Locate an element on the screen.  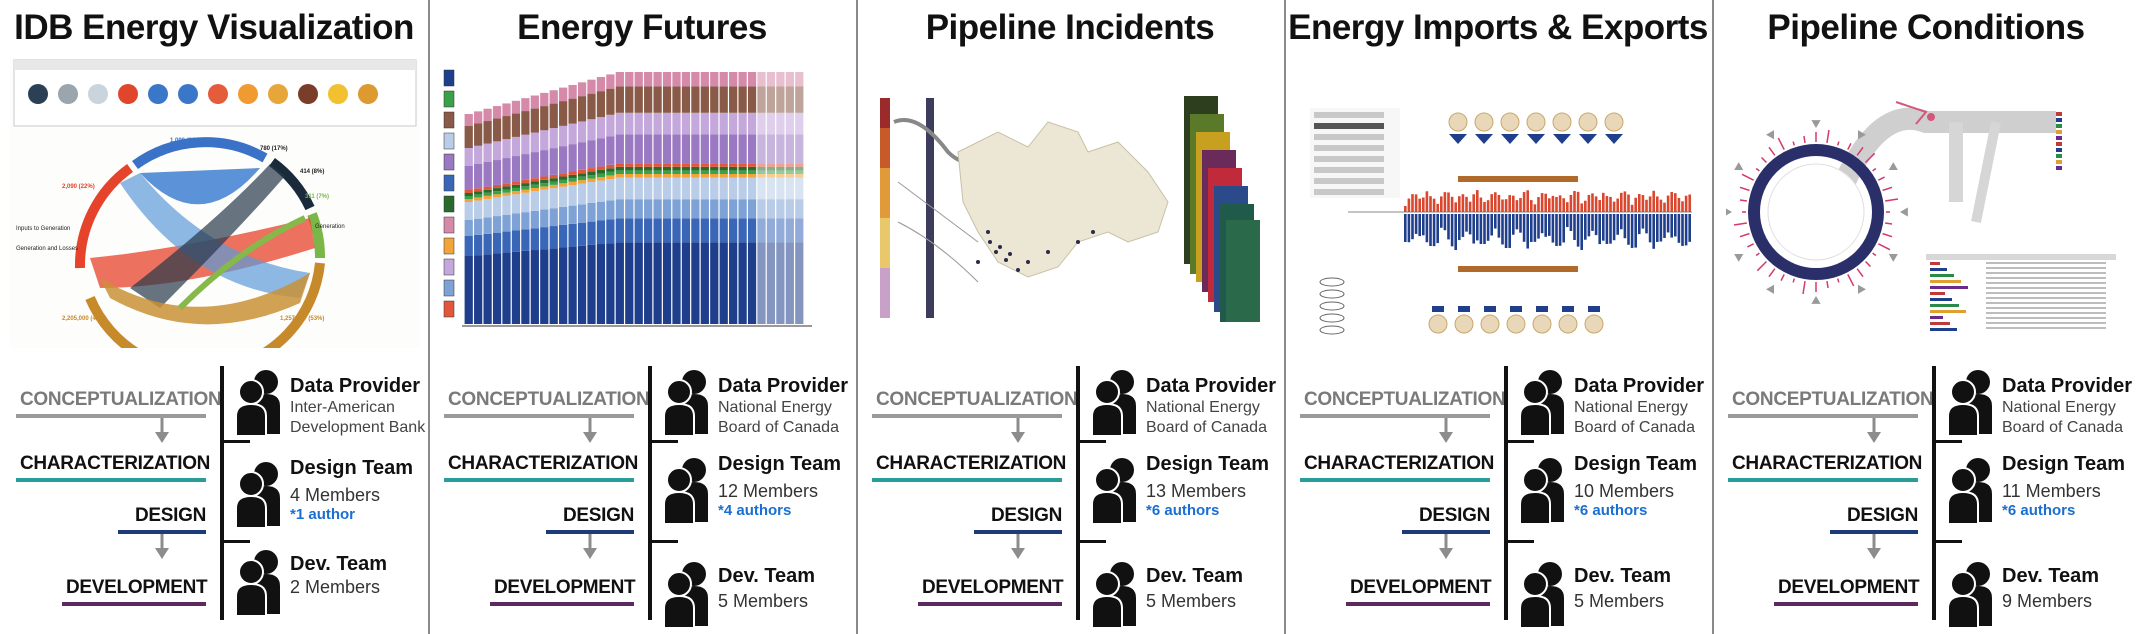
panel-title: Pipeline Conditions is located at coordinates (1926, 27).